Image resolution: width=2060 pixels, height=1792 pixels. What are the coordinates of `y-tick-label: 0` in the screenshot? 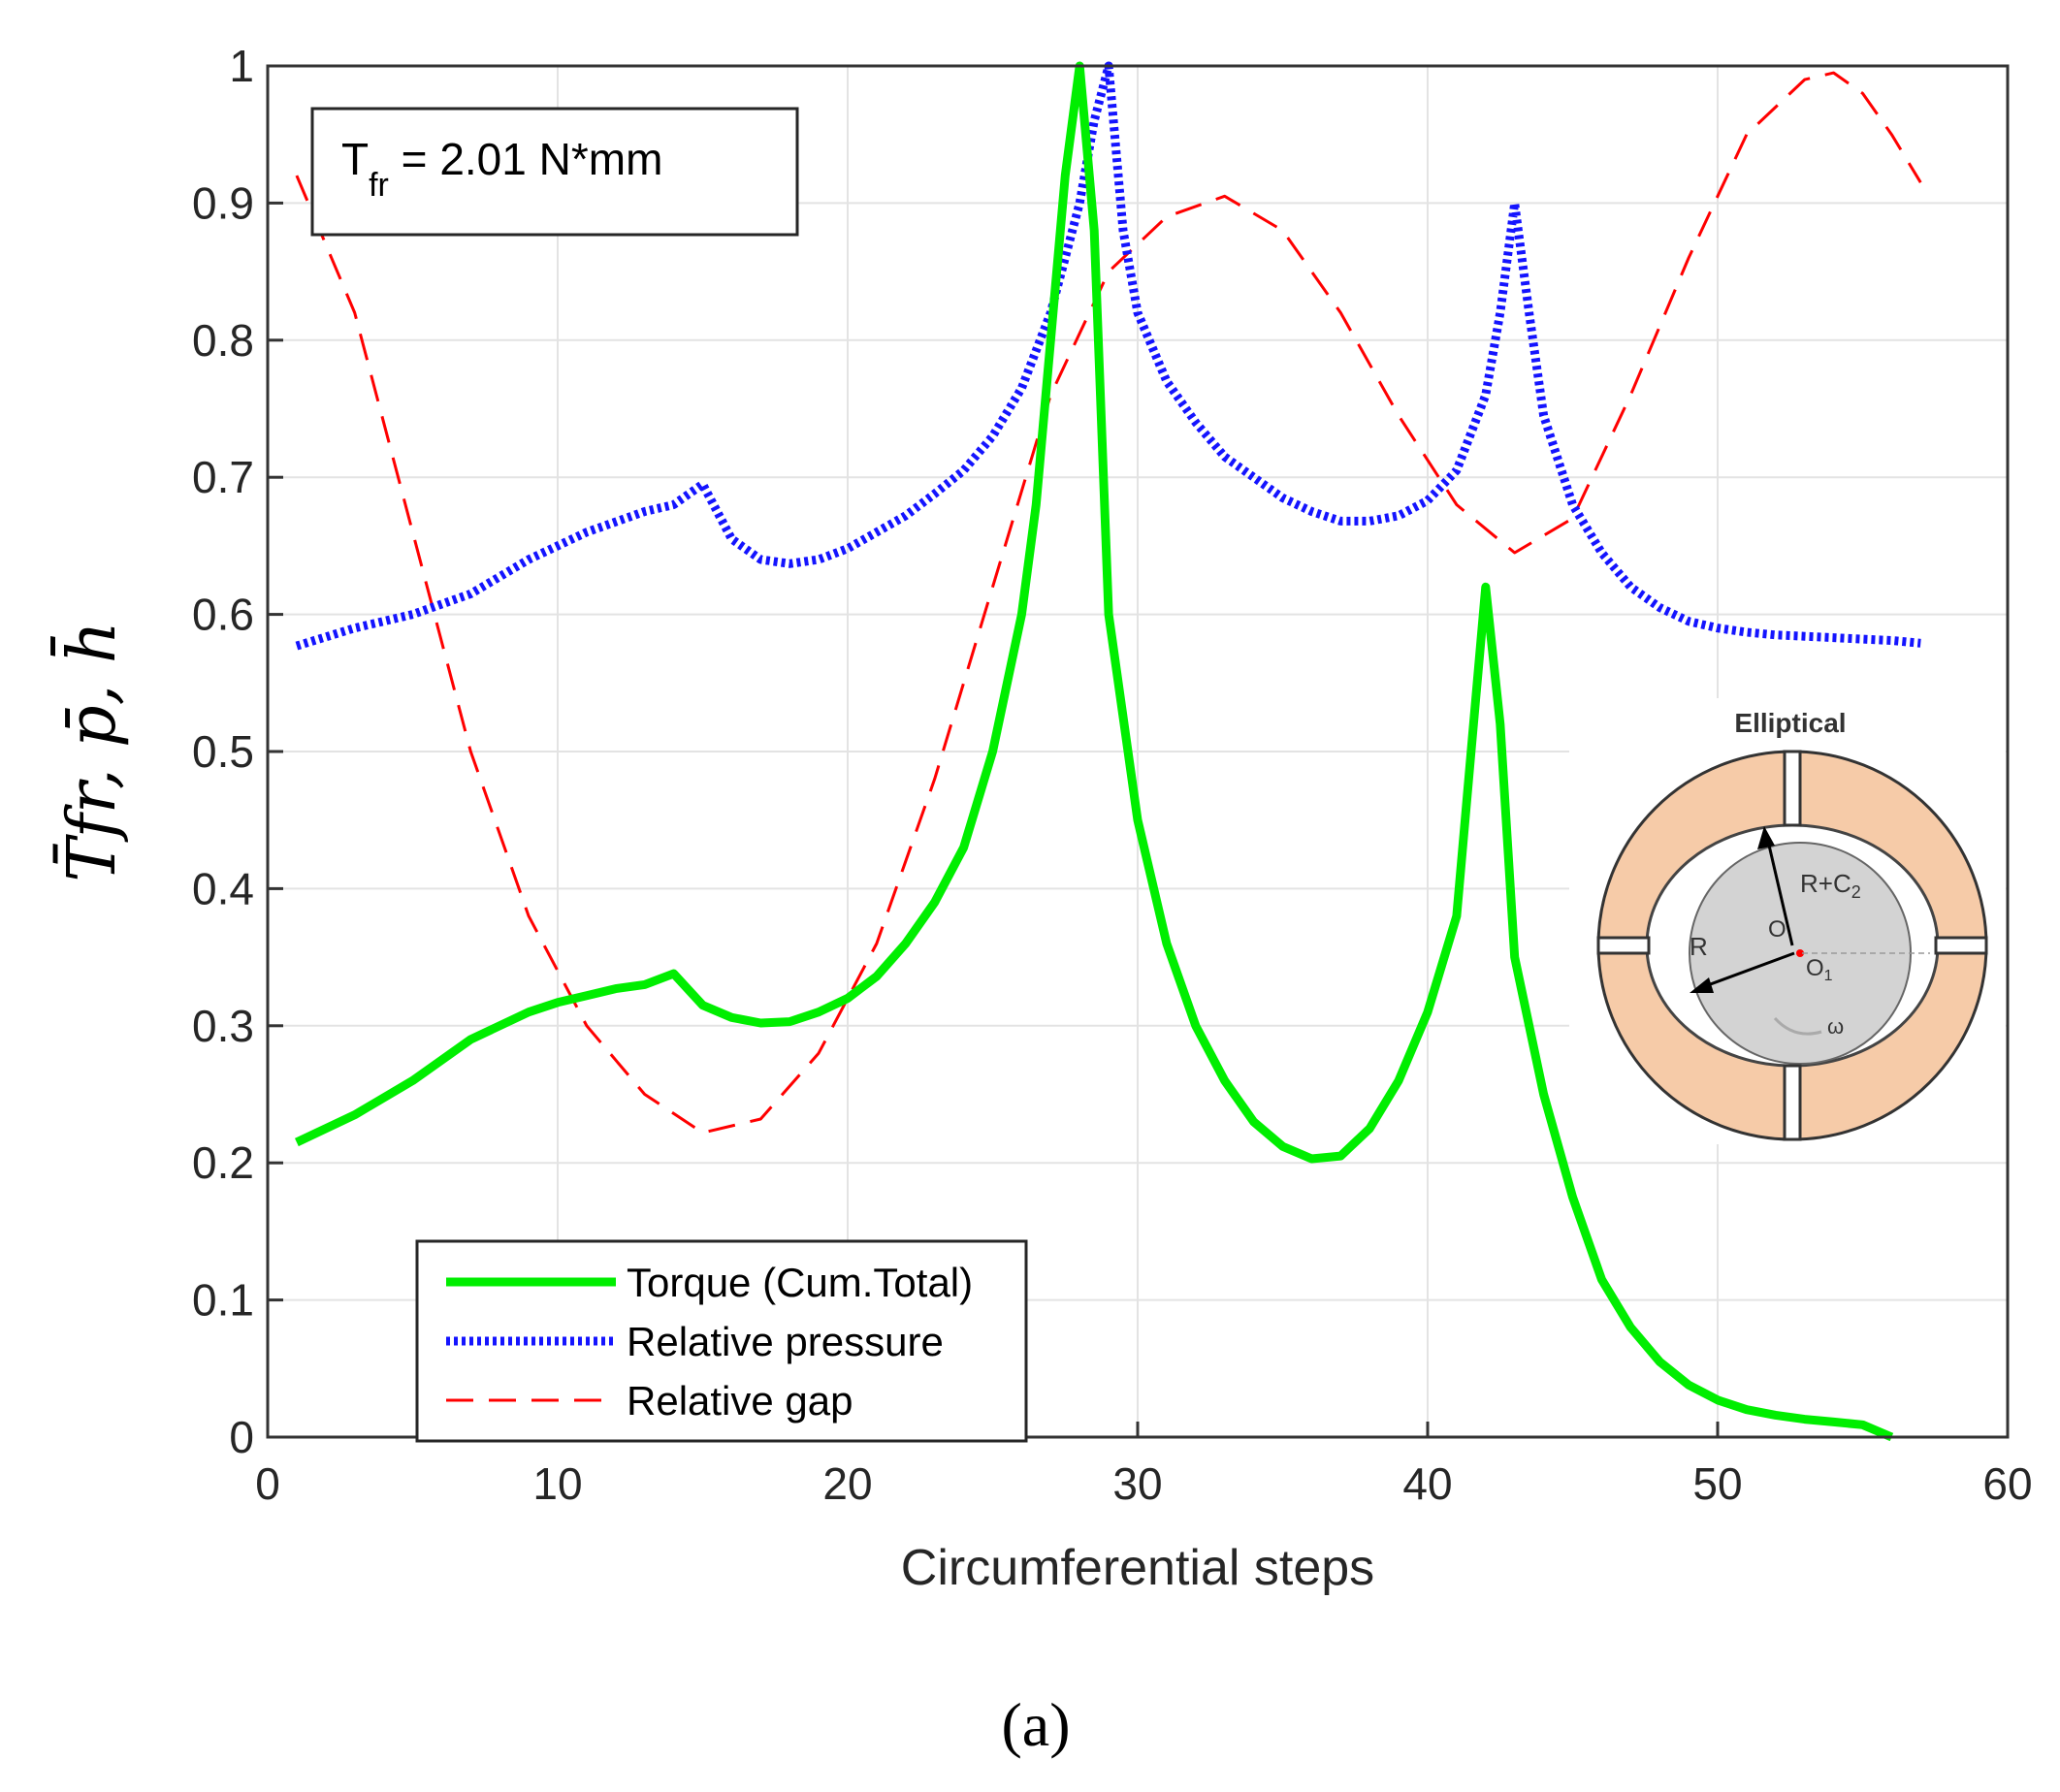 It's located at (241, 1437).